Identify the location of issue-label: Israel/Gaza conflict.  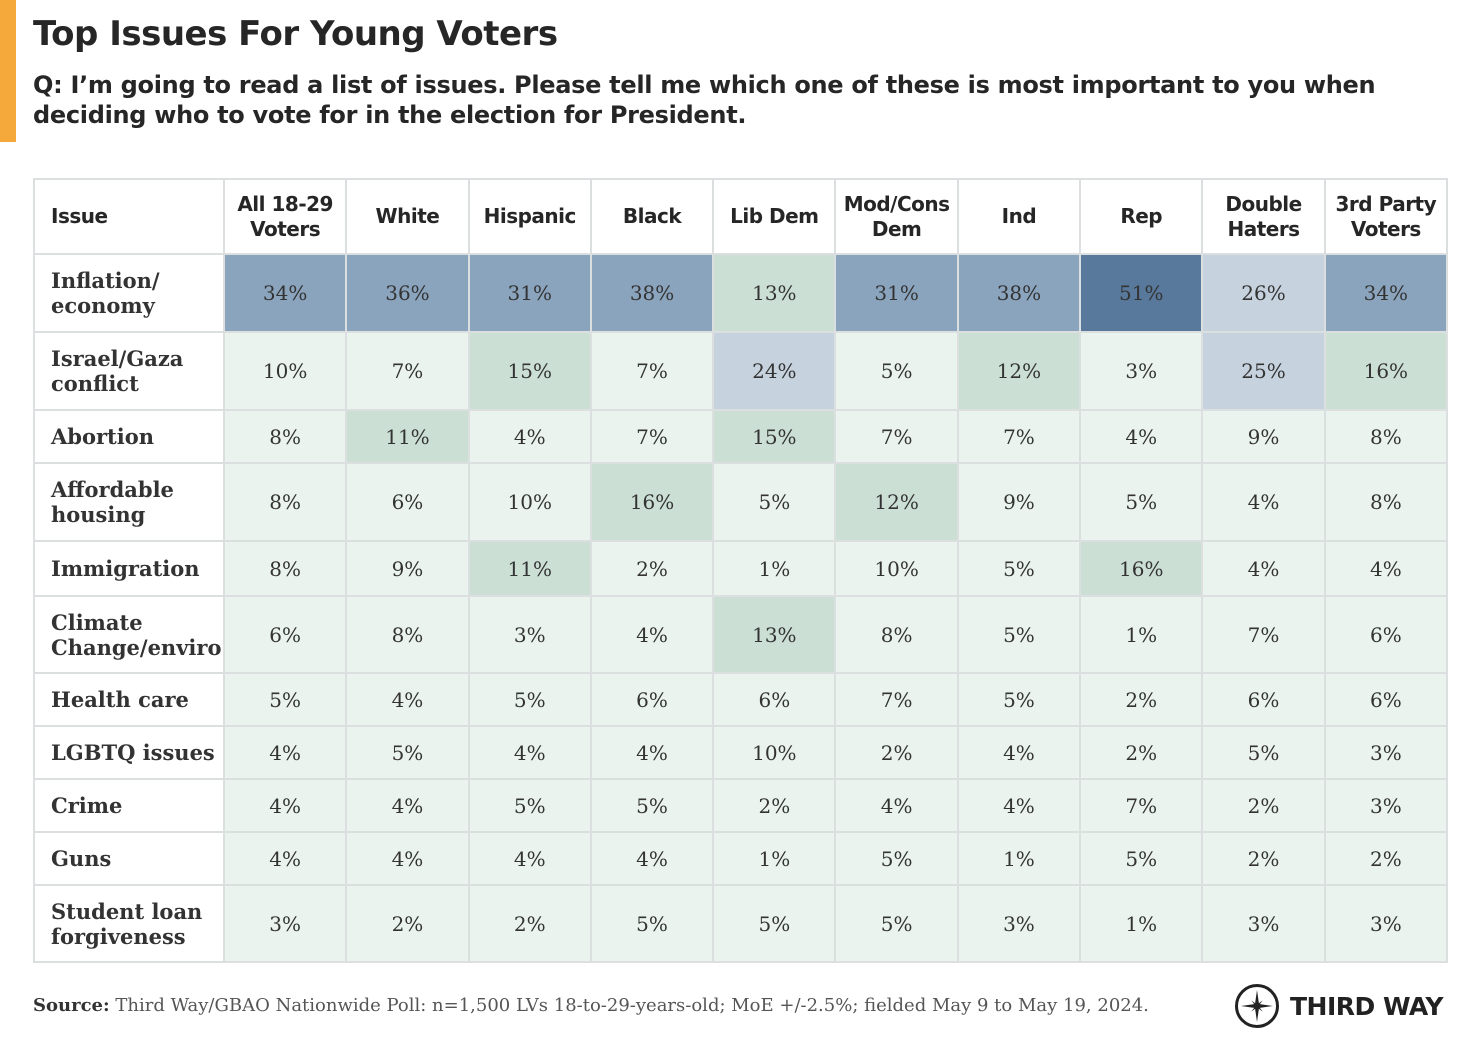
(129, 371).